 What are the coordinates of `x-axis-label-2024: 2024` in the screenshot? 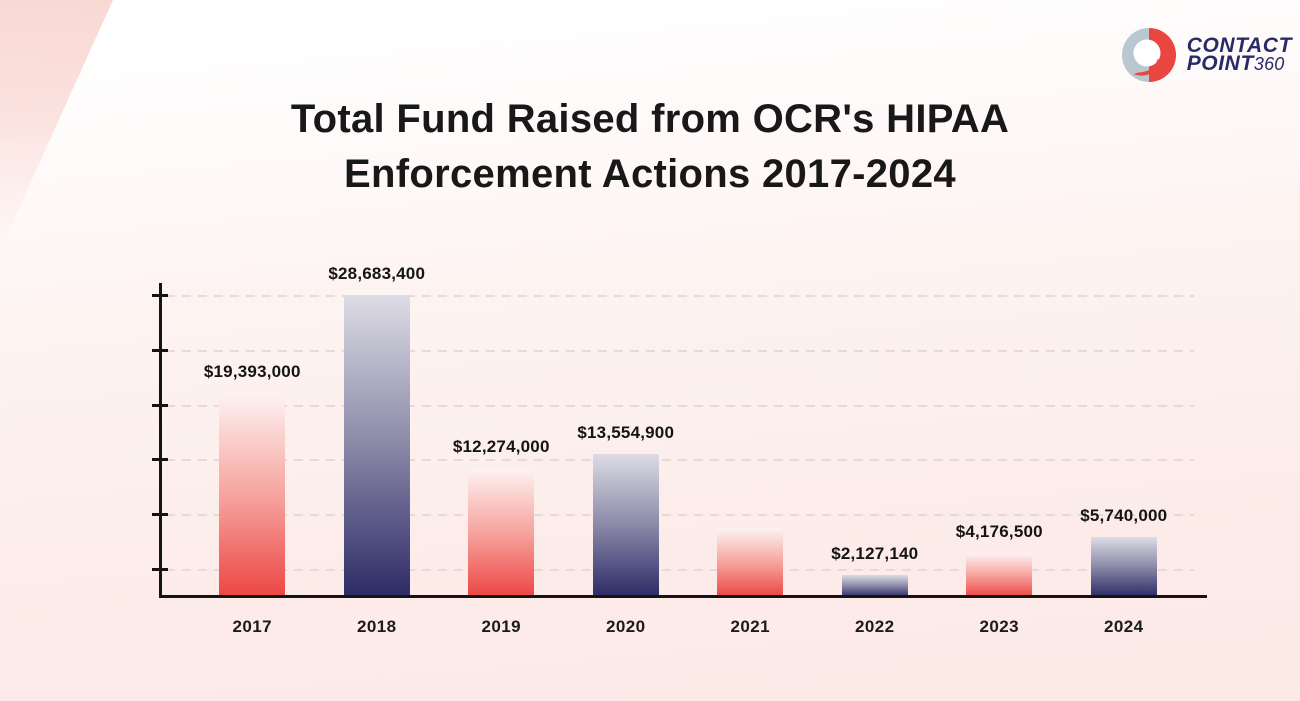 It's located at (1124, 626).